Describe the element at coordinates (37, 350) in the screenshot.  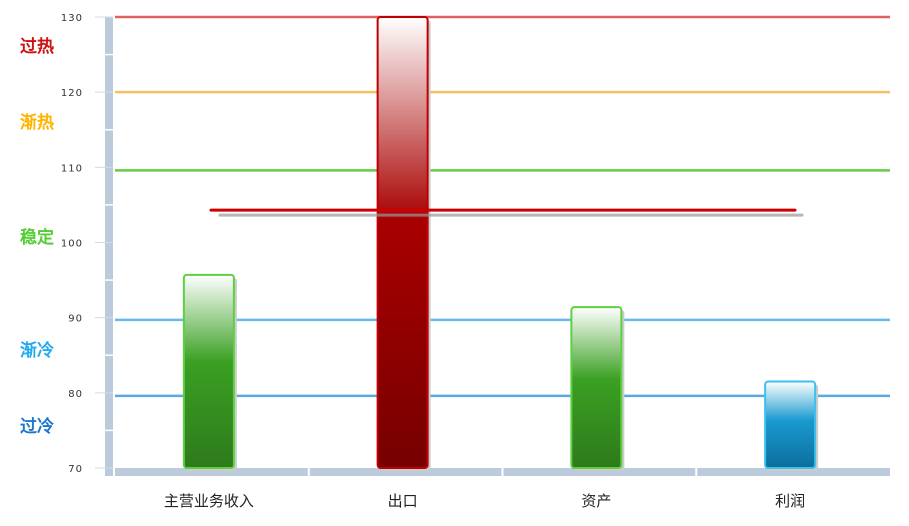
I see `zone-label: 渐冷` at that location.